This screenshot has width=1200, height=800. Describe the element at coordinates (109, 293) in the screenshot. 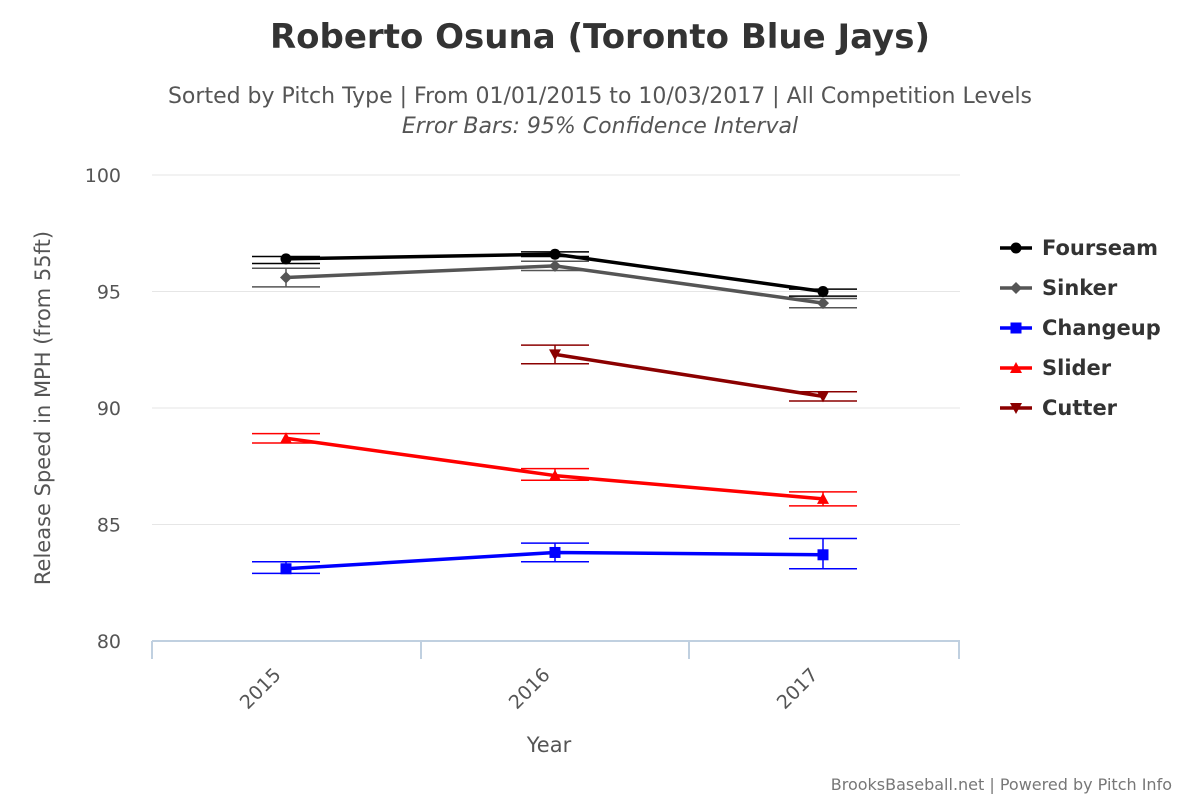

I see `y-tick-label: 95` at that location.